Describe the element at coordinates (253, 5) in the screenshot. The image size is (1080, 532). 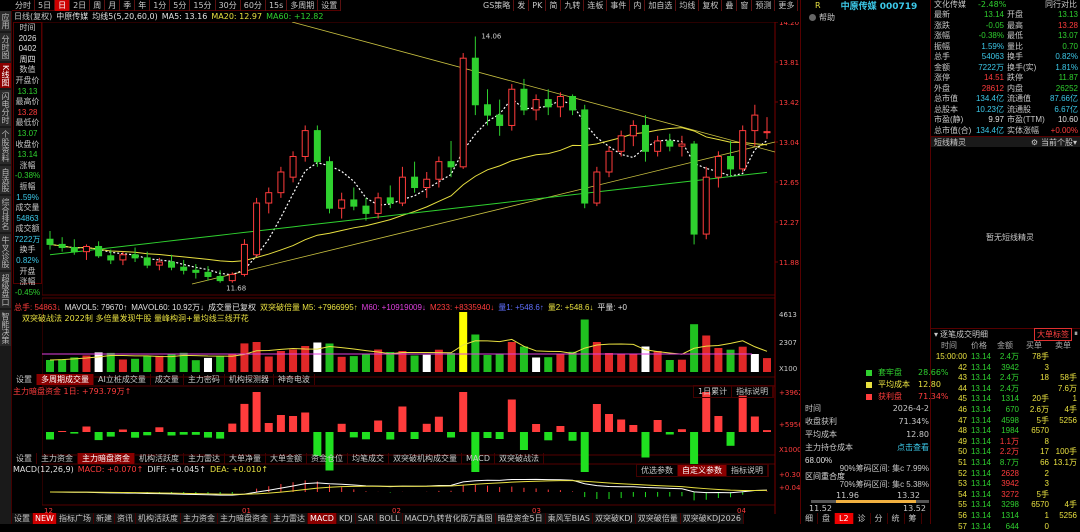
I see `period-12: 60分` at that location.